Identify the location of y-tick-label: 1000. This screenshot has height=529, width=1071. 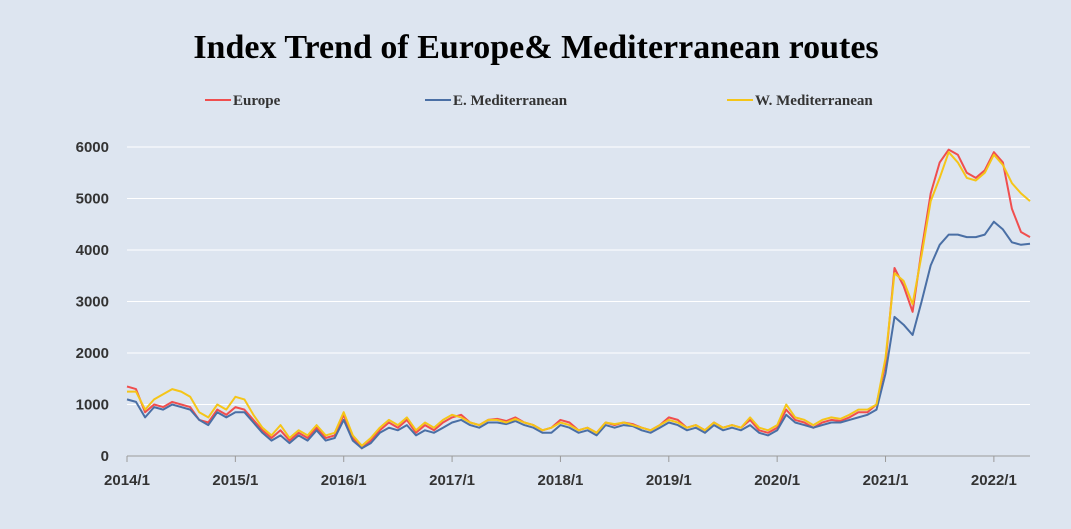
(92, 405).